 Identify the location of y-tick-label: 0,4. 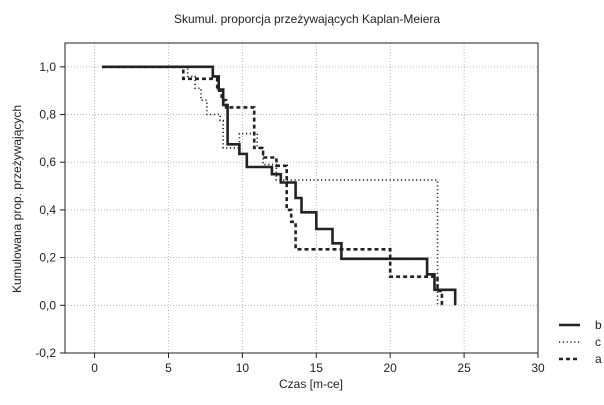
(47, 210).